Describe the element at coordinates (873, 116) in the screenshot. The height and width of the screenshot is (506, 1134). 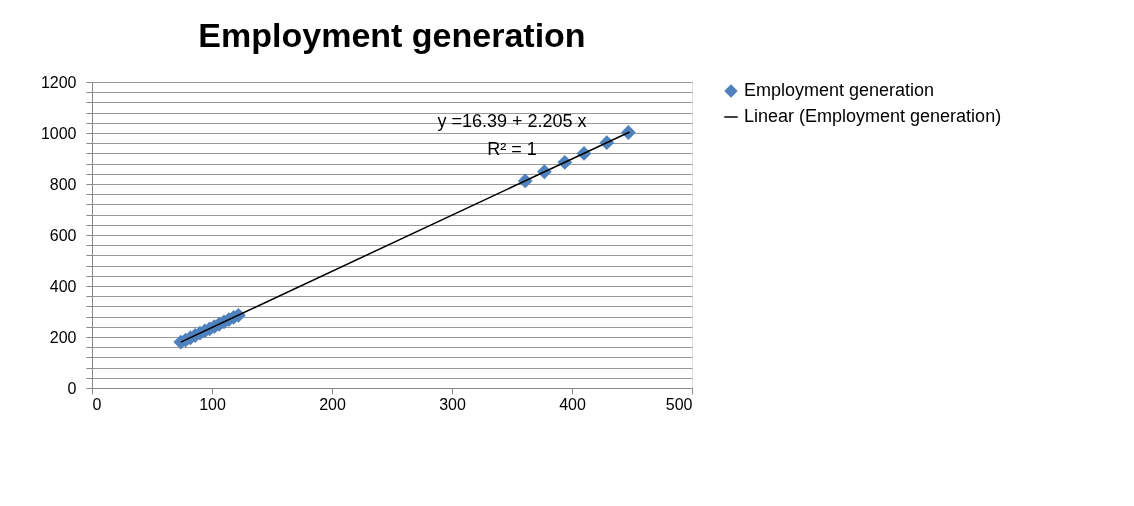
I see `legend-label: Linear (Employment generation)` at that location.